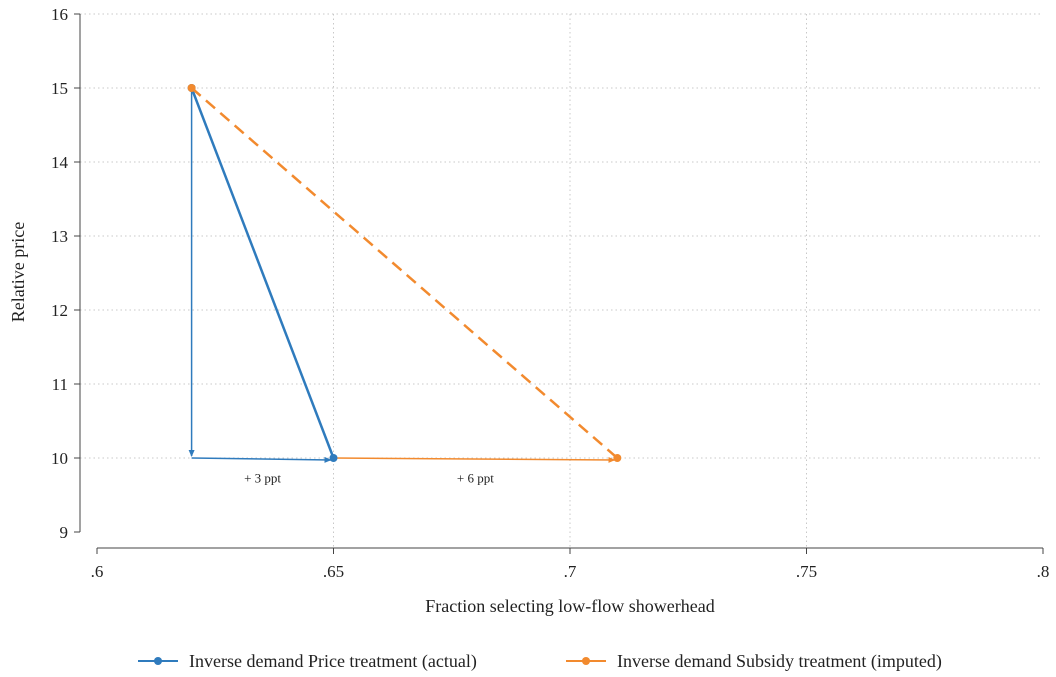 This screenshot has width=1056, height=677. I want to click on x-tick-label: .75, so click(806, 571).